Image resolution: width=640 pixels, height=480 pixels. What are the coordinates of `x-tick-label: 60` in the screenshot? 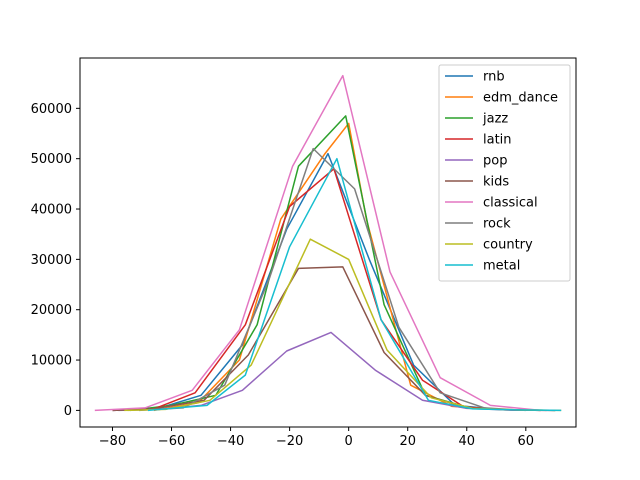 It's located at (526, 441).